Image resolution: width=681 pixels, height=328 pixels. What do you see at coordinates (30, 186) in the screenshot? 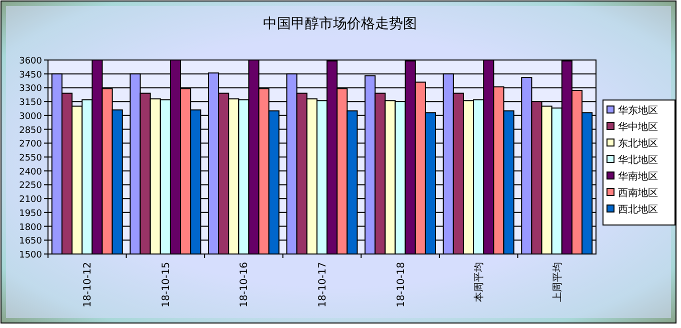
I see `y-tick-label: 2250` at bounding box center [30, 186].